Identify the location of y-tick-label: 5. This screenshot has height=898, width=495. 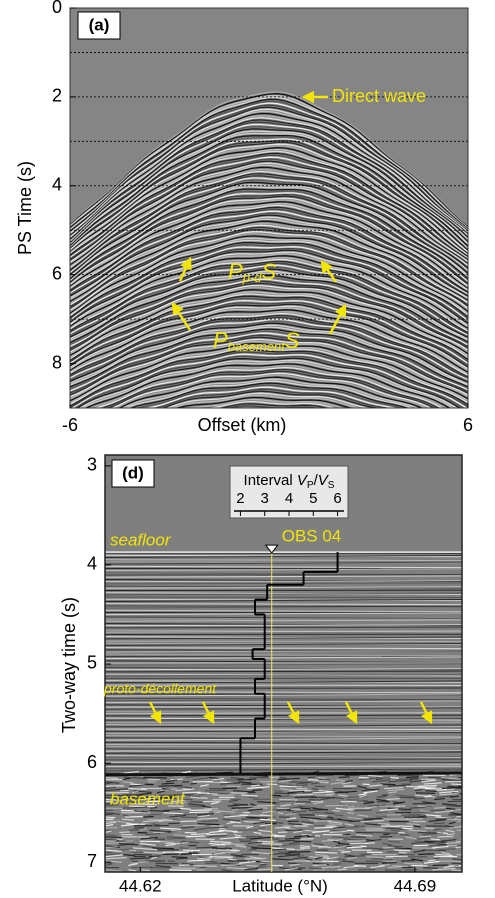
(92, 663).